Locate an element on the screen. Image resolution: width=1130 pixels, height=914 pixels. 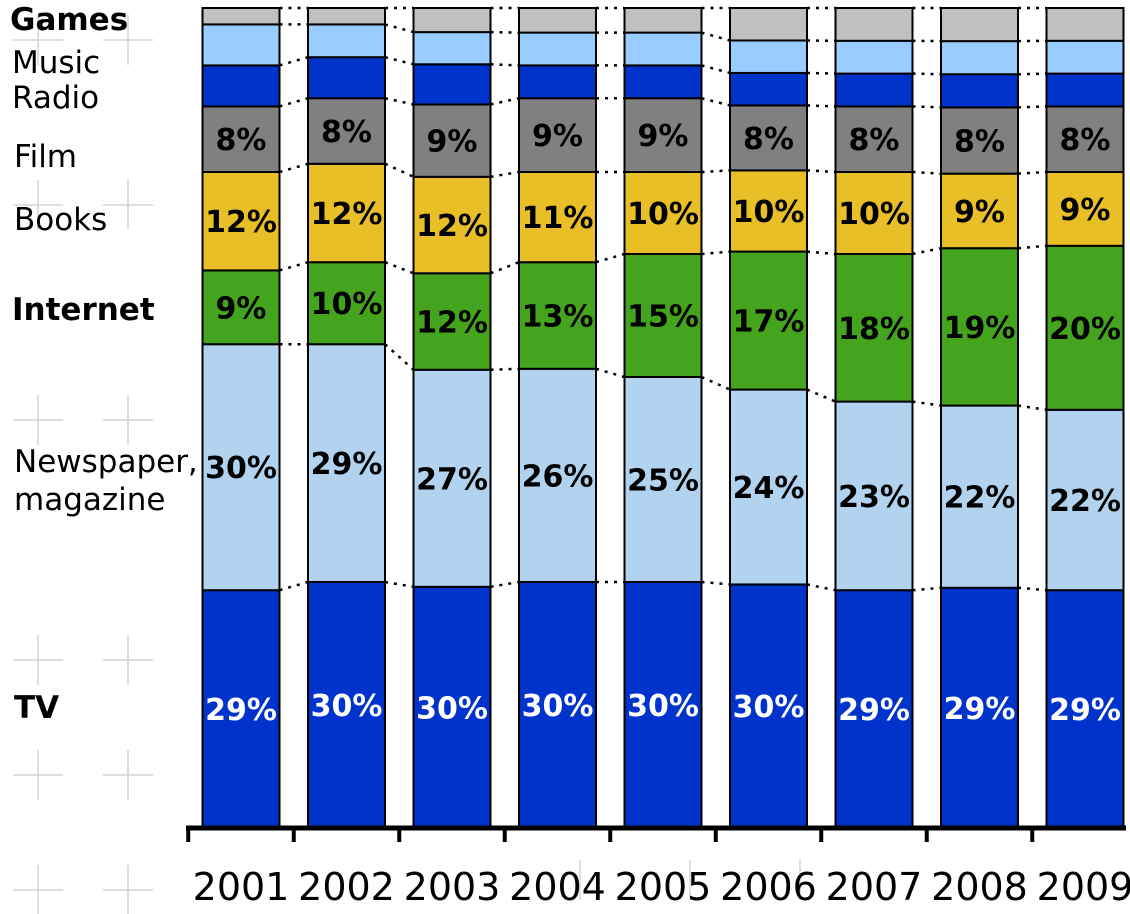
category-label: Music is located at coordinates (56, 63).